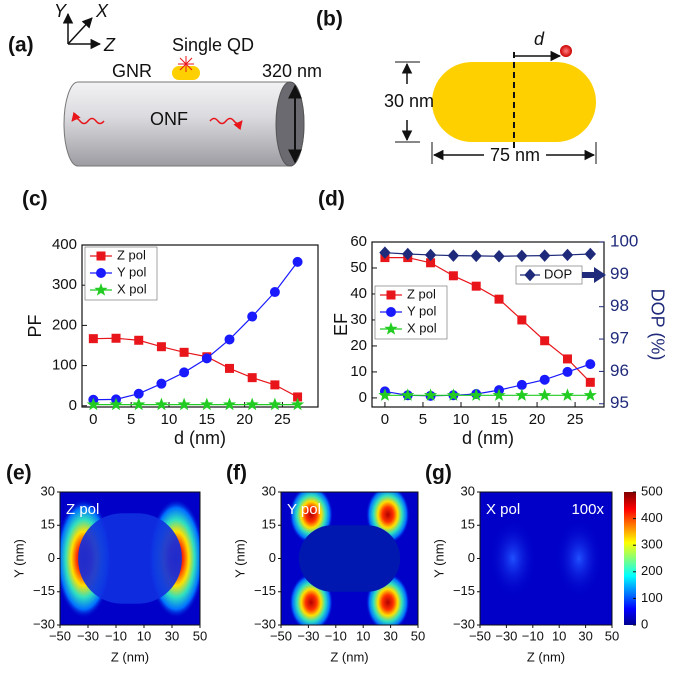  Describe the element at coordinates (499, 419) in the screenshot. I see `x-tick-label: 15` at that location.